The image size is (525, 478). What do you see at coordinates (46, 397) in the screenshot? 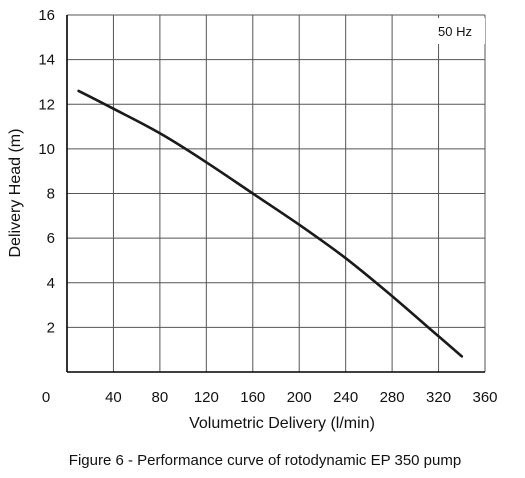
I see `x-tick-label: 0` at bounding box center [46, 397].